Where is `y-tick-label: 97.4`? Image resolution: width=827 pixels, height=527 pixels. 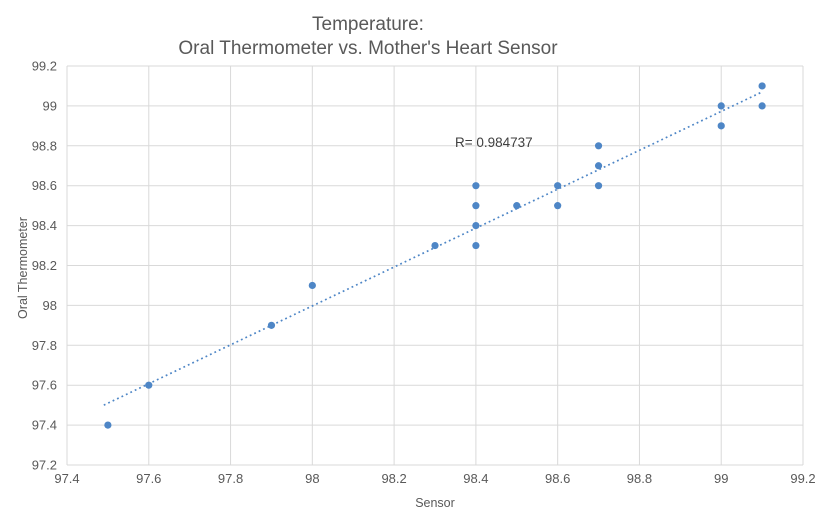
y-tick-label: 97.4 is located at coordinates (44, 425).